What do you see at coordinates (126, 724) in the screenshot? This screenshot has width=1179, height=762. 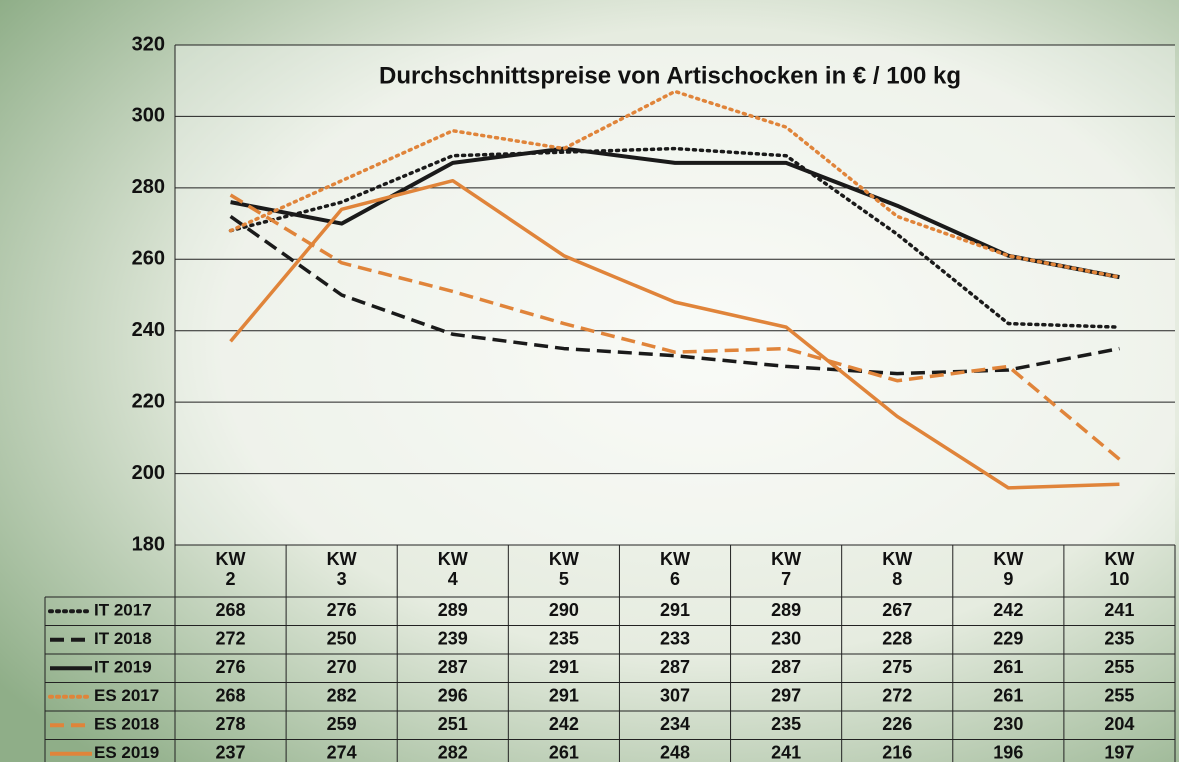 I see `legend-label: ES 2018` at bounding box center [126, 724].